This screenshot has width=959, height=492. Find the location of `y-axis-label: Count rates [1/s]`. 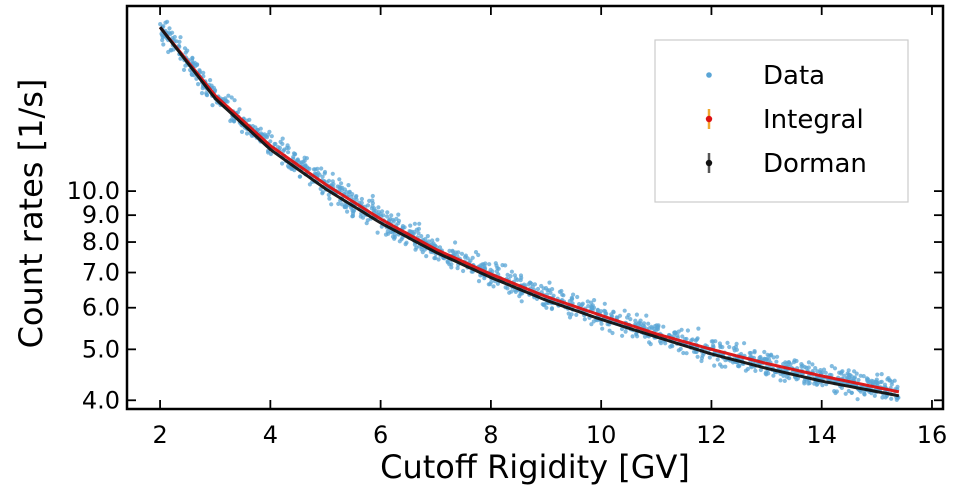

y-axis-label: Count rates [1/s] is located at coordinates (31, 214).